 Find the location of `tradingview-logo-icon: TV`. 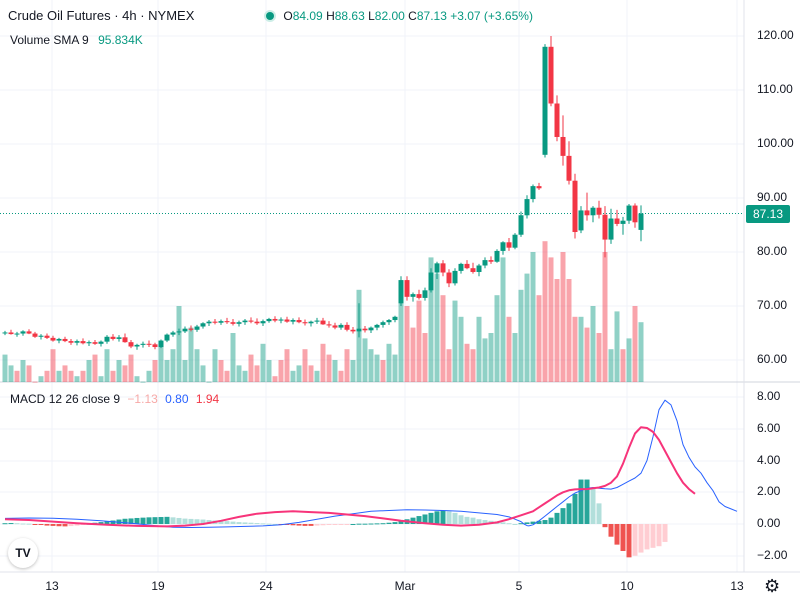

tradingview-logo-icon: TV is located at coordinates (23, 553).